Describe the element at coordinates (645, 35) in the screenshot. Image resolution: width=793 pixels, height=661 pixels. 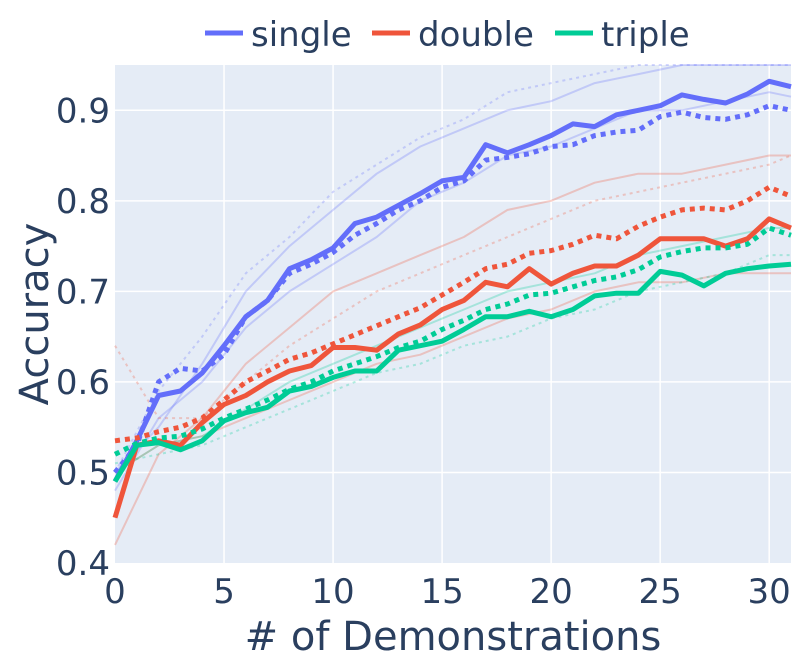
I see `legend-label-triple: triple` at that location.